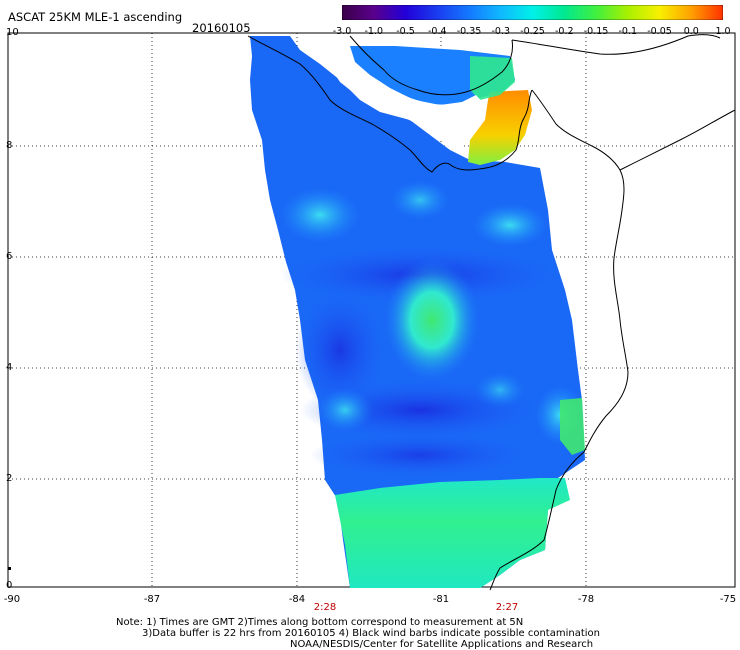 This screenshot has height=650, width=740. Describe the element at coordinates (723, 31) in the screenshot. I see `colorbar-label: 1.0` at that location.